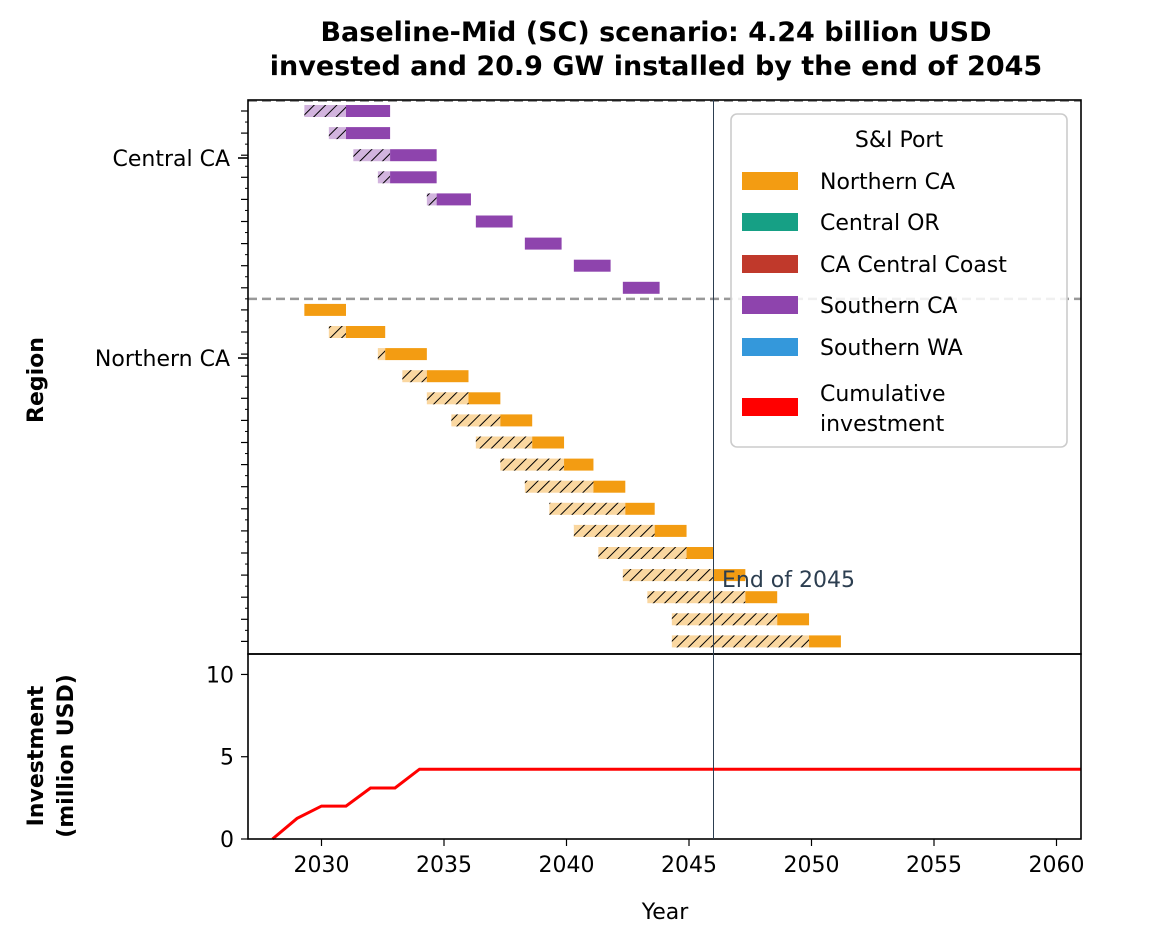  I want to click on legend-entry-label-line: investment, so click(882, 424).